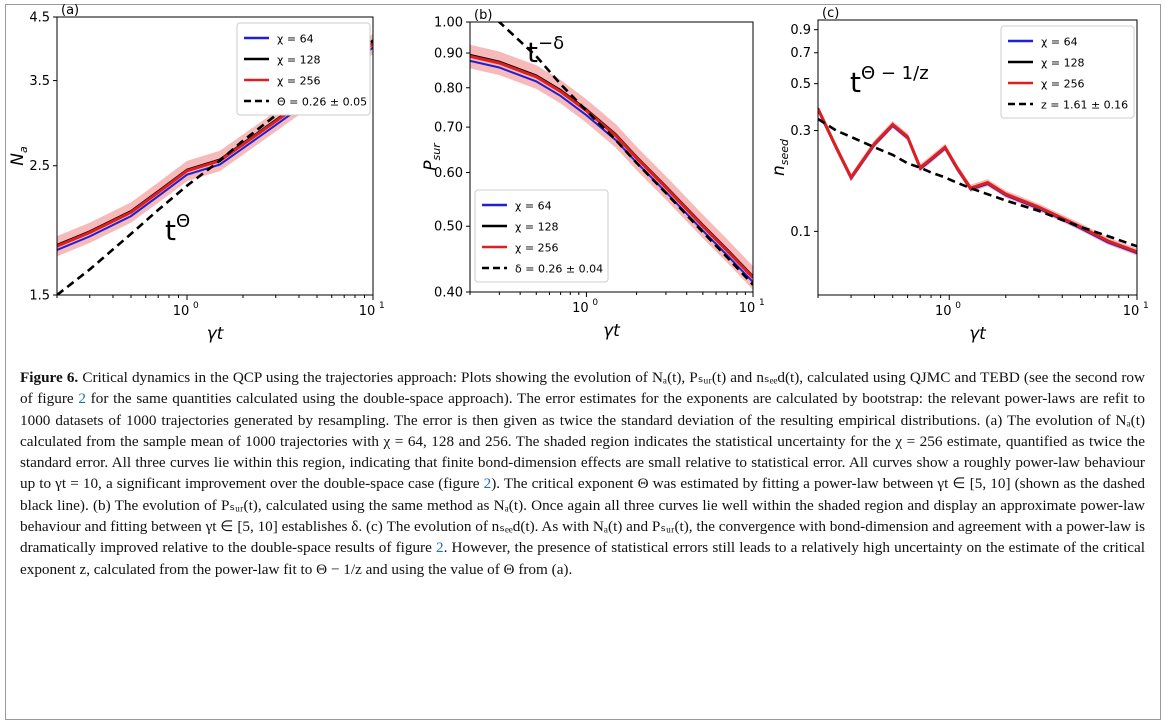  Describe the element at coordinates (800, 53) in the screenshot. I see `y-tick-label: 0.7` at that location.